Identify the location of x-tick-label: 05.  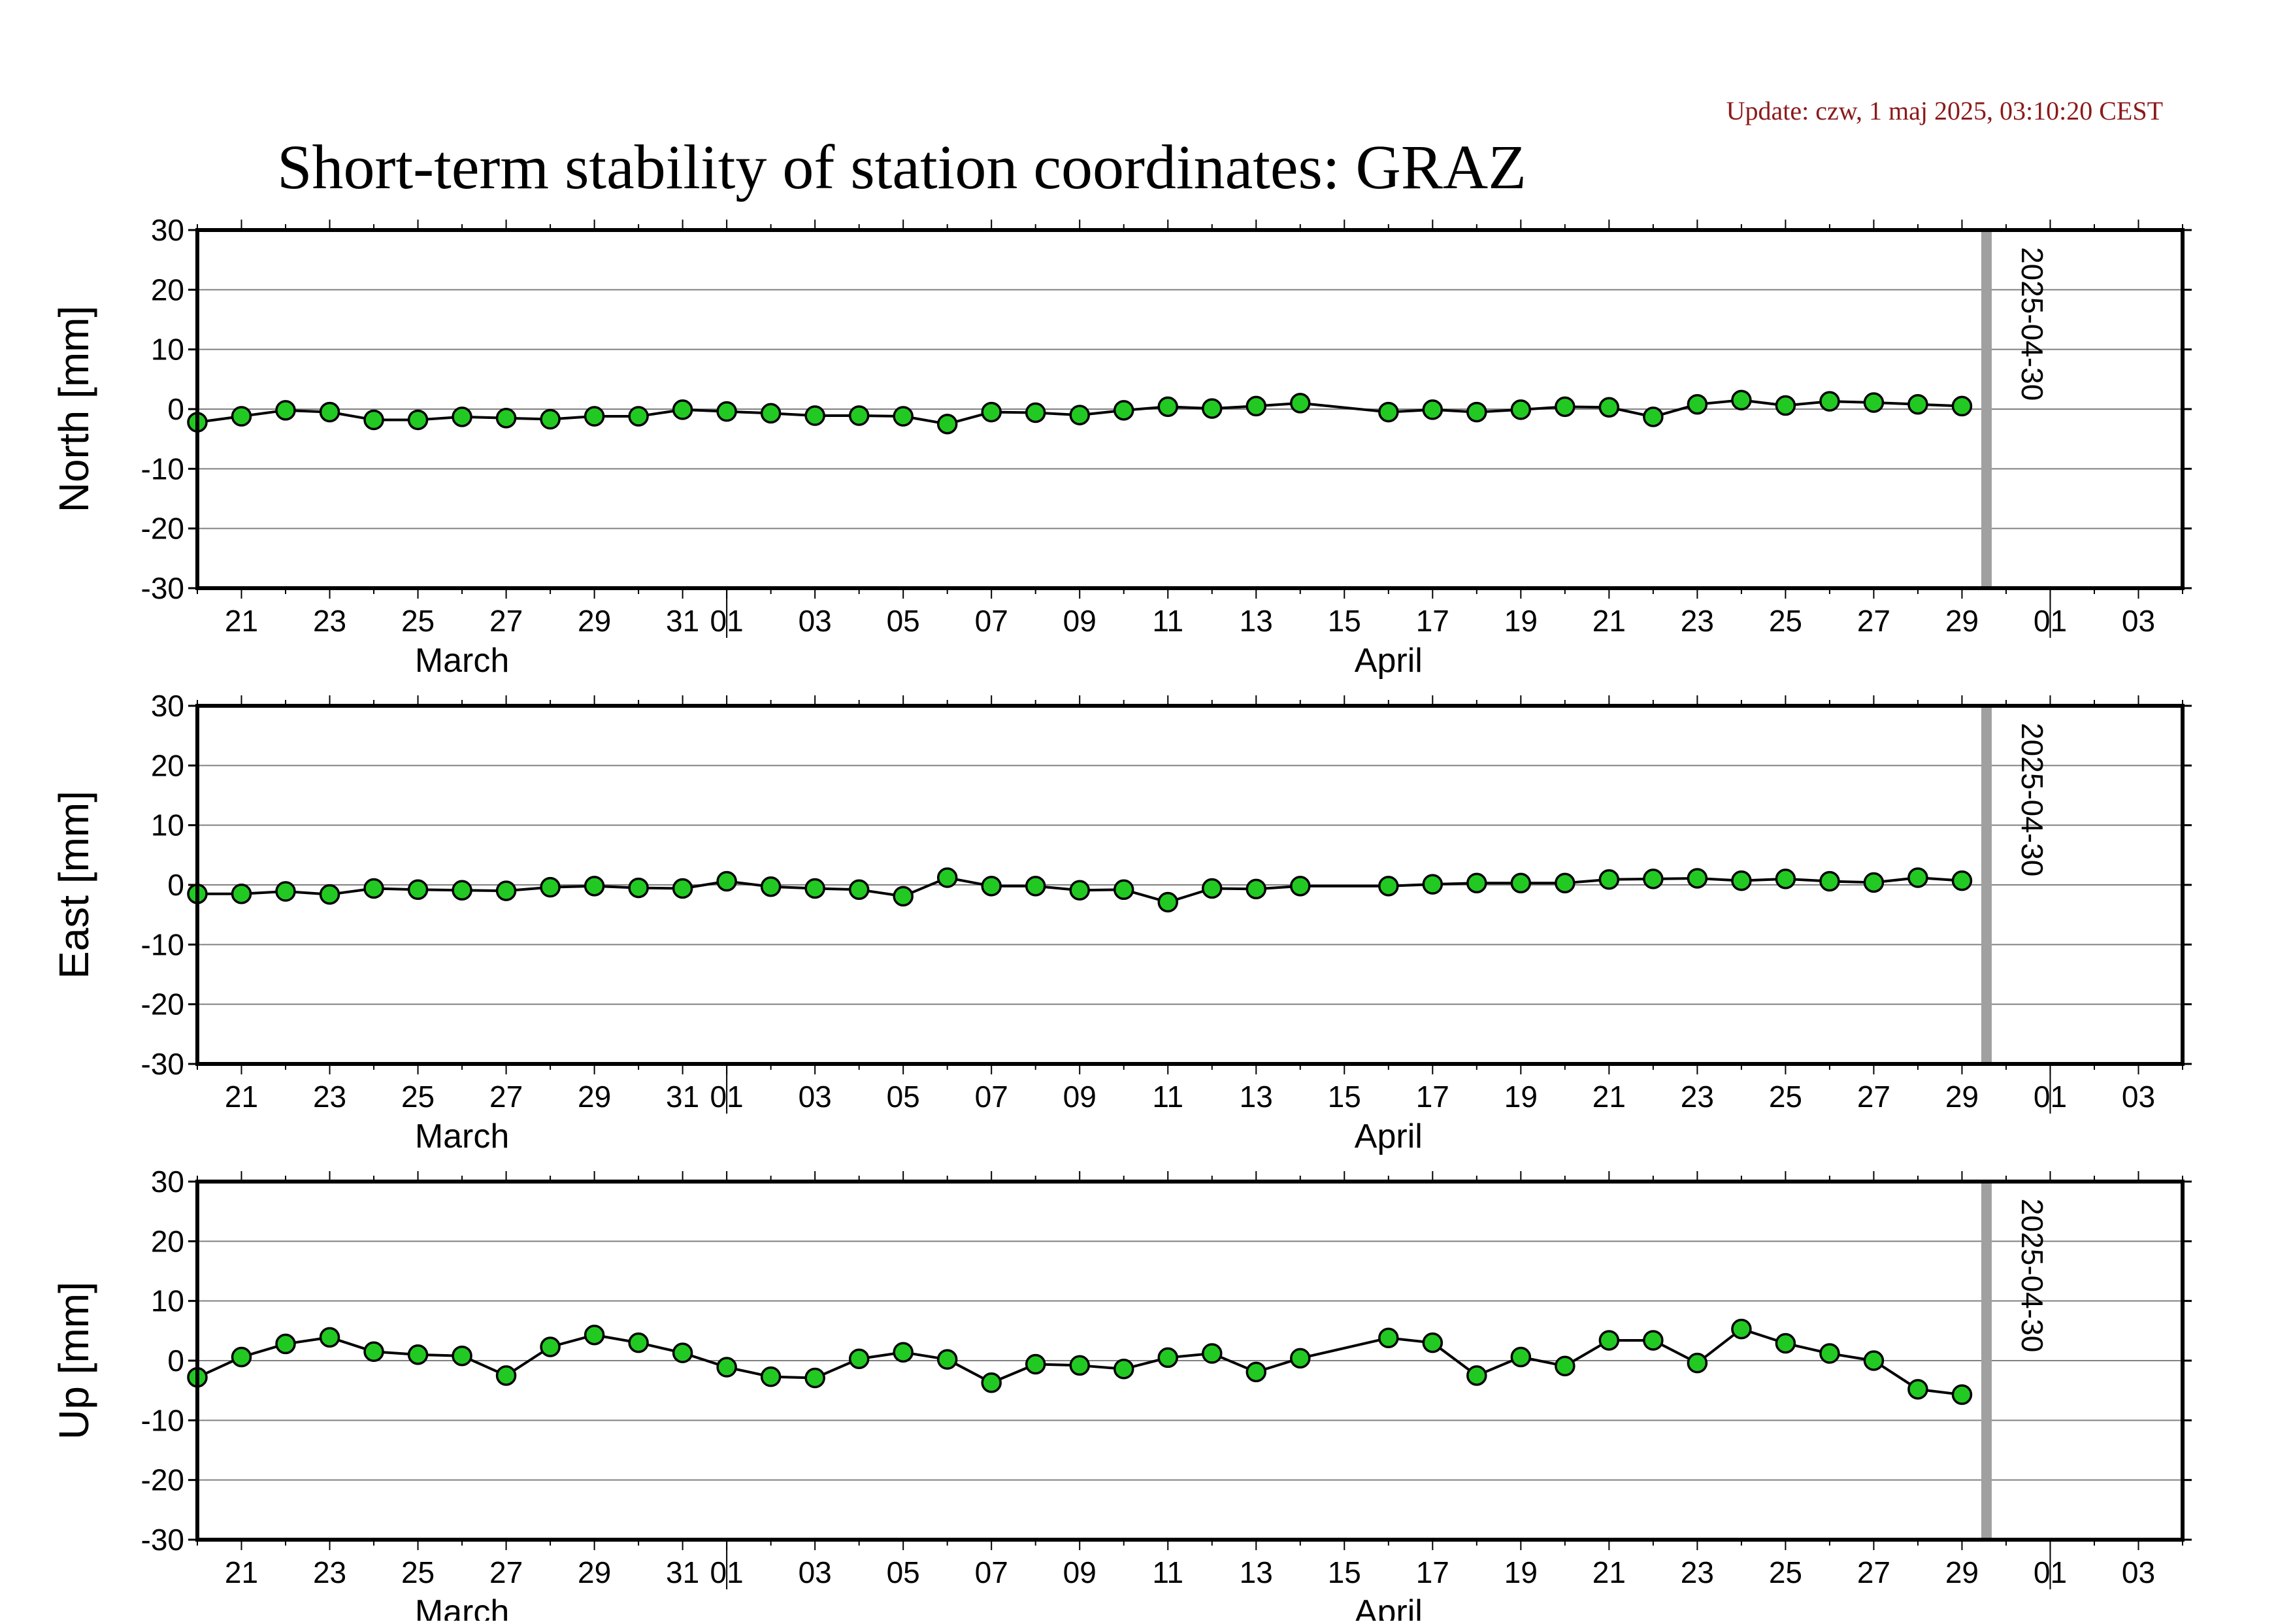
(903, 1097).